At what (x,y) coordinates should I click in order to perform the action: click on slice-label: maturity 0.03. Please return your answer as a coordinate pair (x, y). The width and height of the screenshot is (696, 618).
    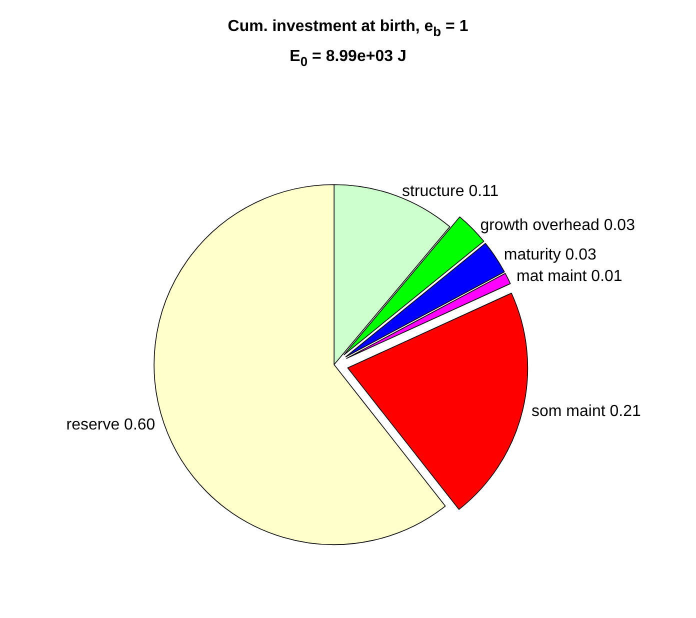
    Looking at the image, I should click on (550, 255).